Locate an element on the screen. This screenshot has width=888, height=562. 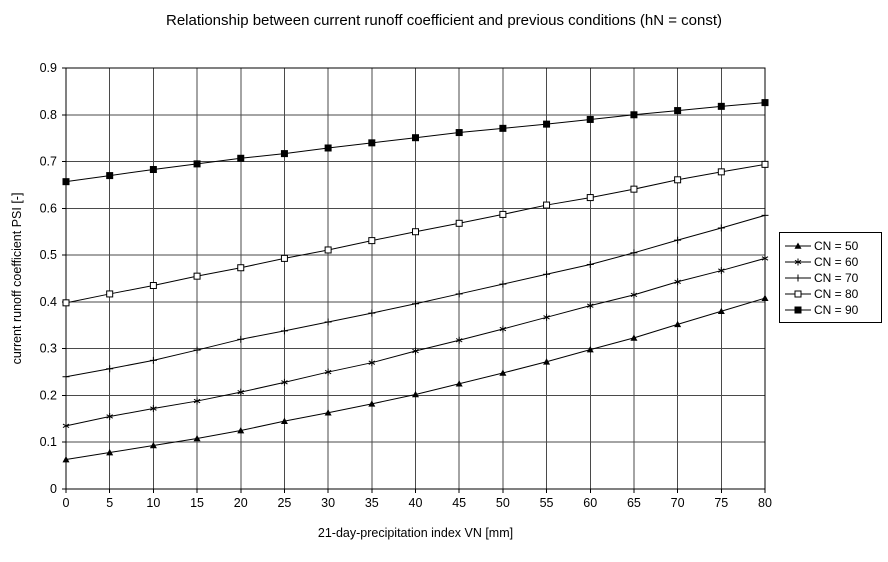
svg-text: 0.7 is located at coordinates (48, 162).